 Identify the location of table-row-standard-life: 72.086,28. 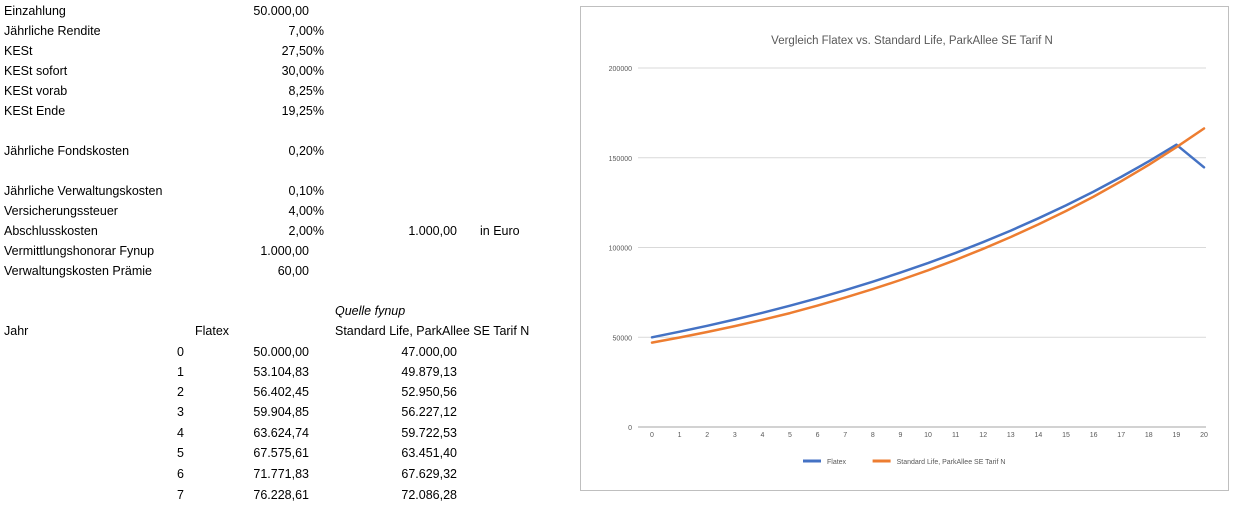
(429, 495).